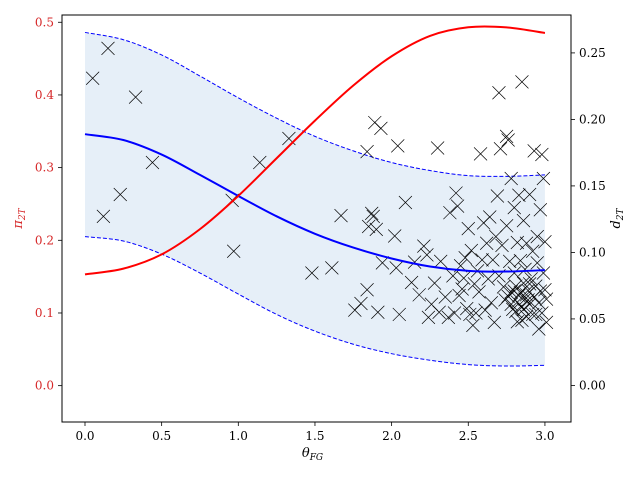  Describe the element at coordinates (314, 436) in the screenshot. I see `x-tick-label: 1.5` at that location.